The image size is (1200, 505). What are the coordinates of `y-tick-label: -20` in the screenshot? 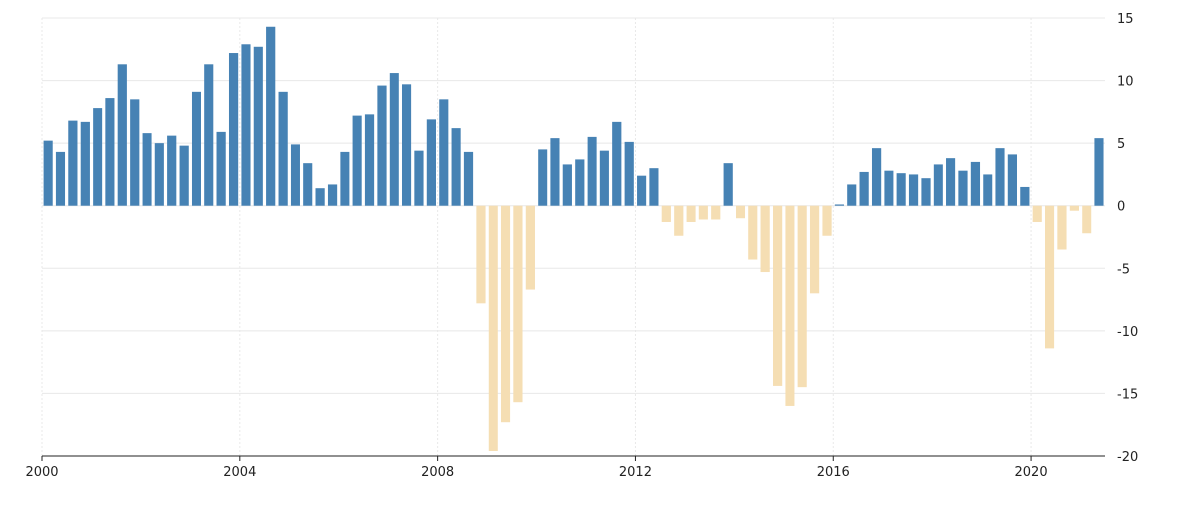 It's located at (1127, 457).